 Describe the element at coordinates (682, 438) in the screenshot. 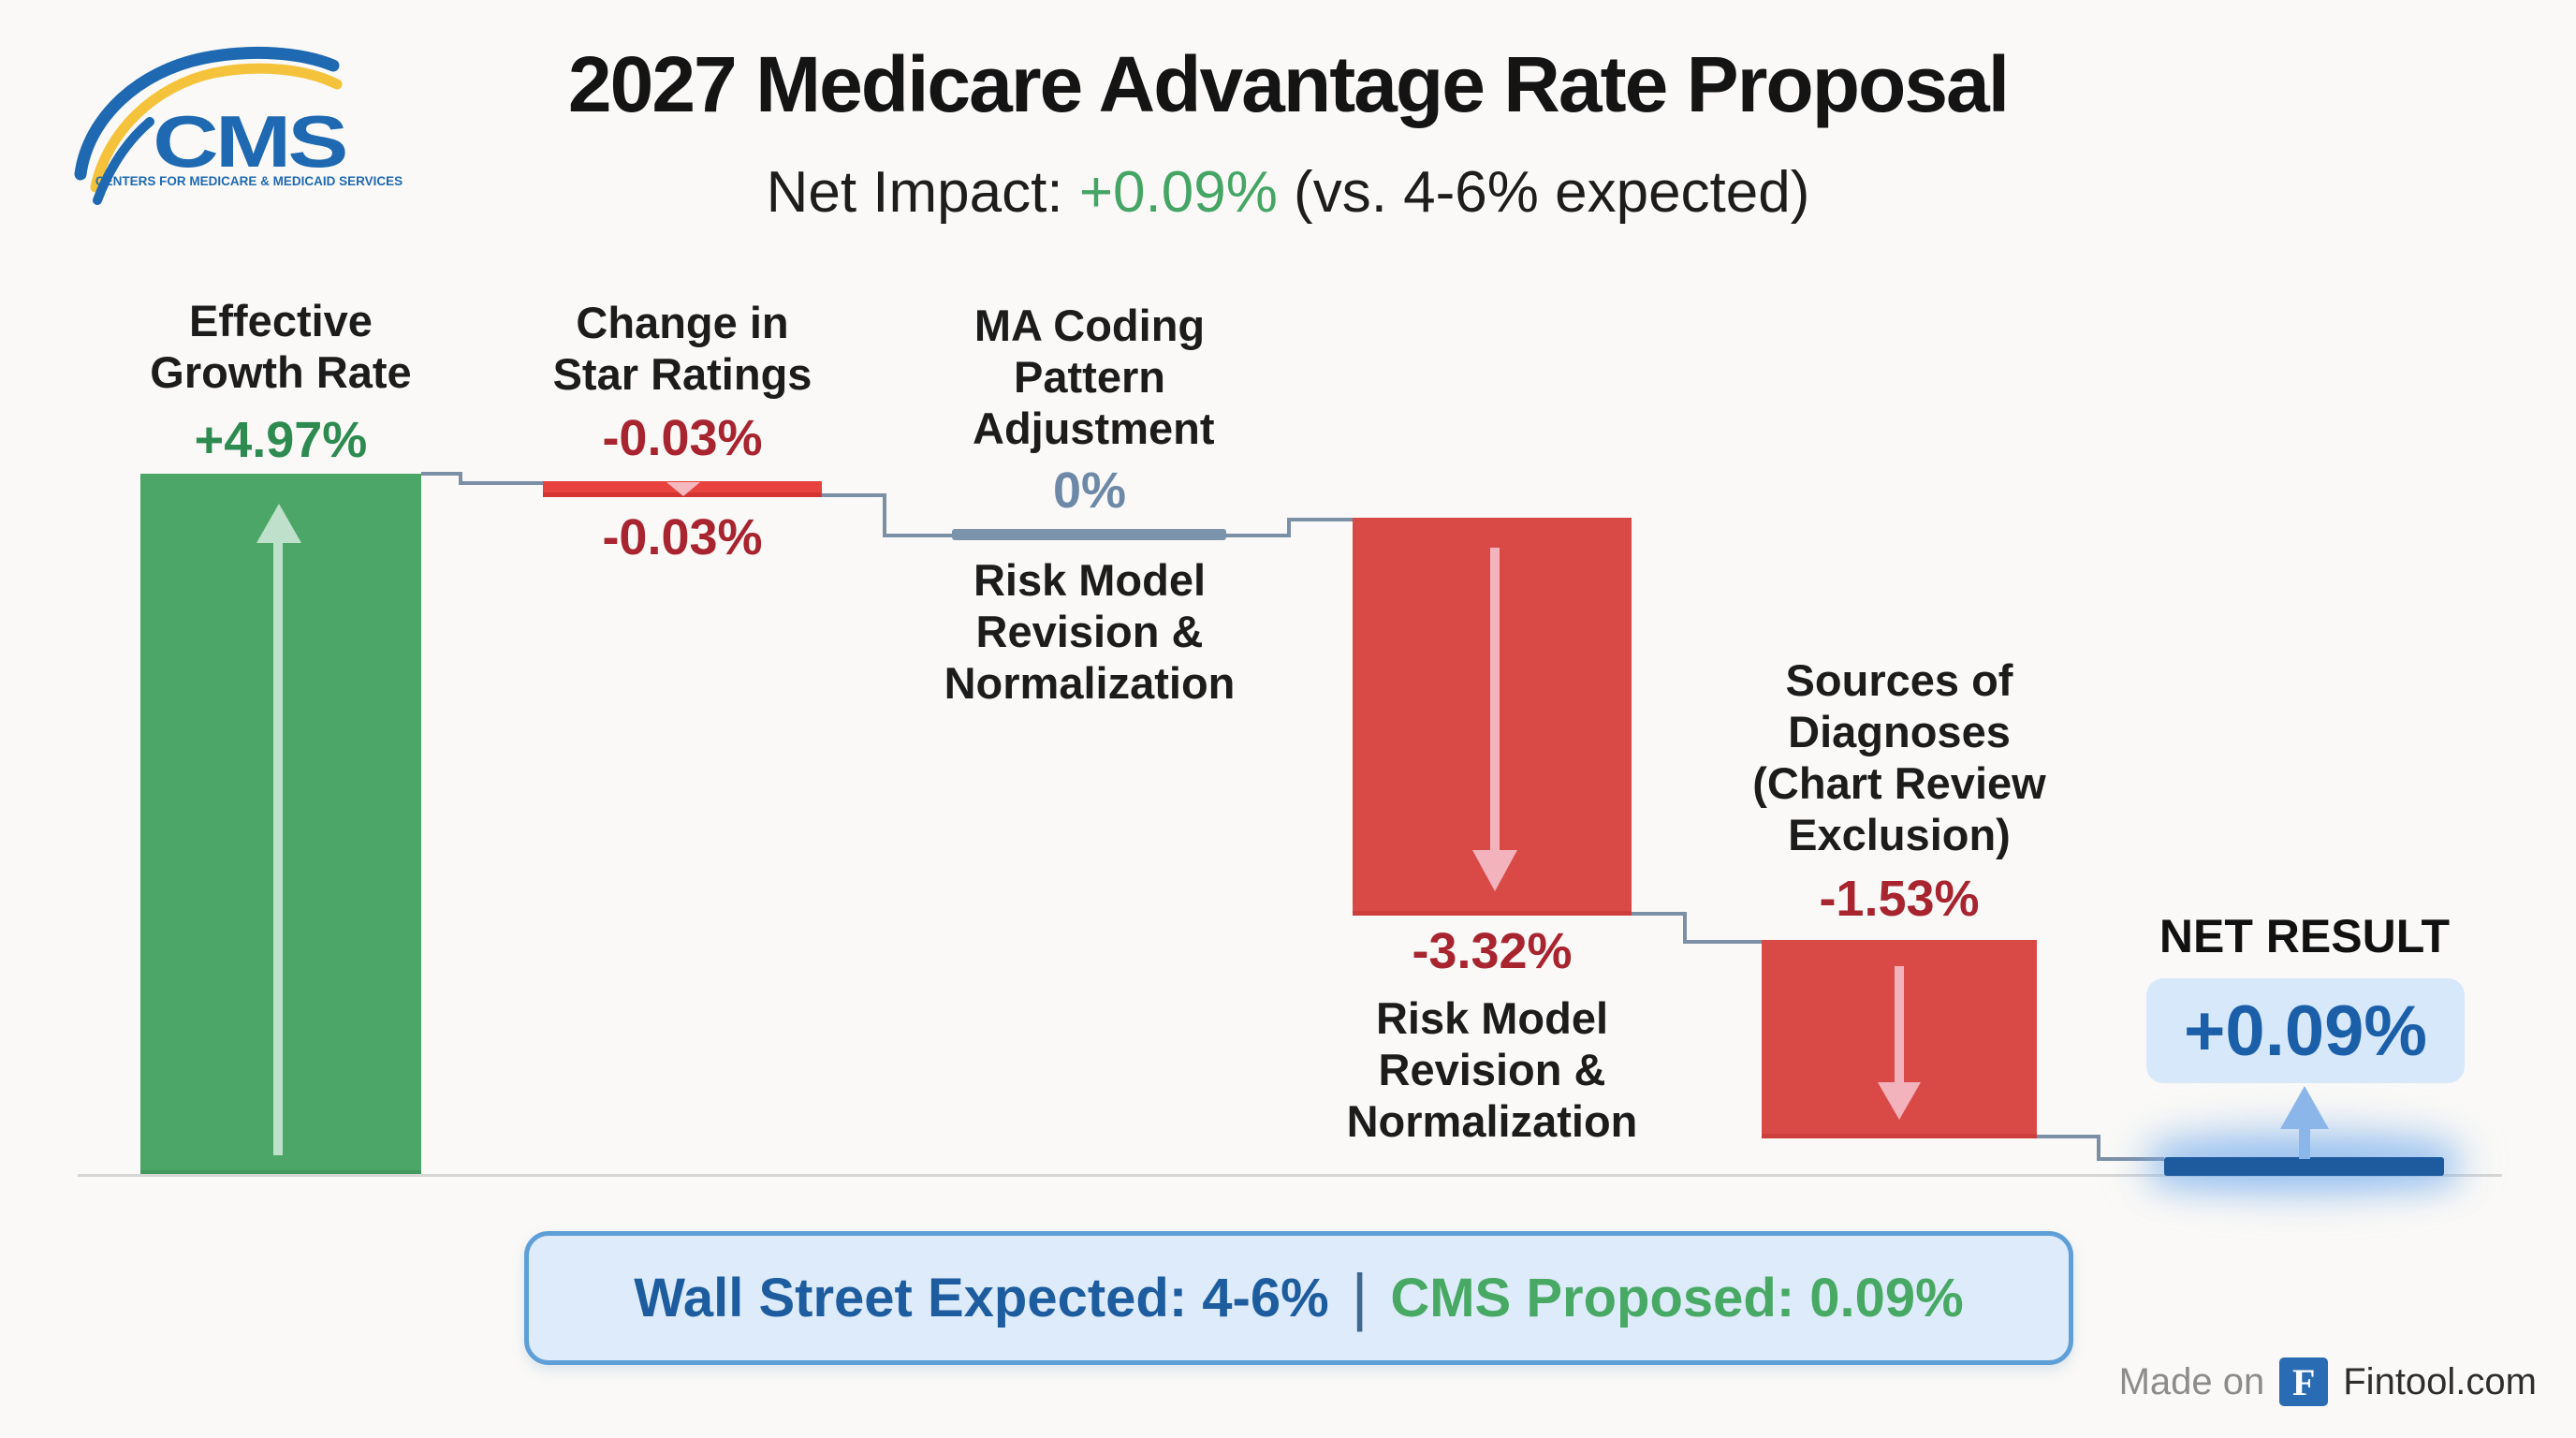

I see `value-star-ratings-above: -0.03%` at that location.